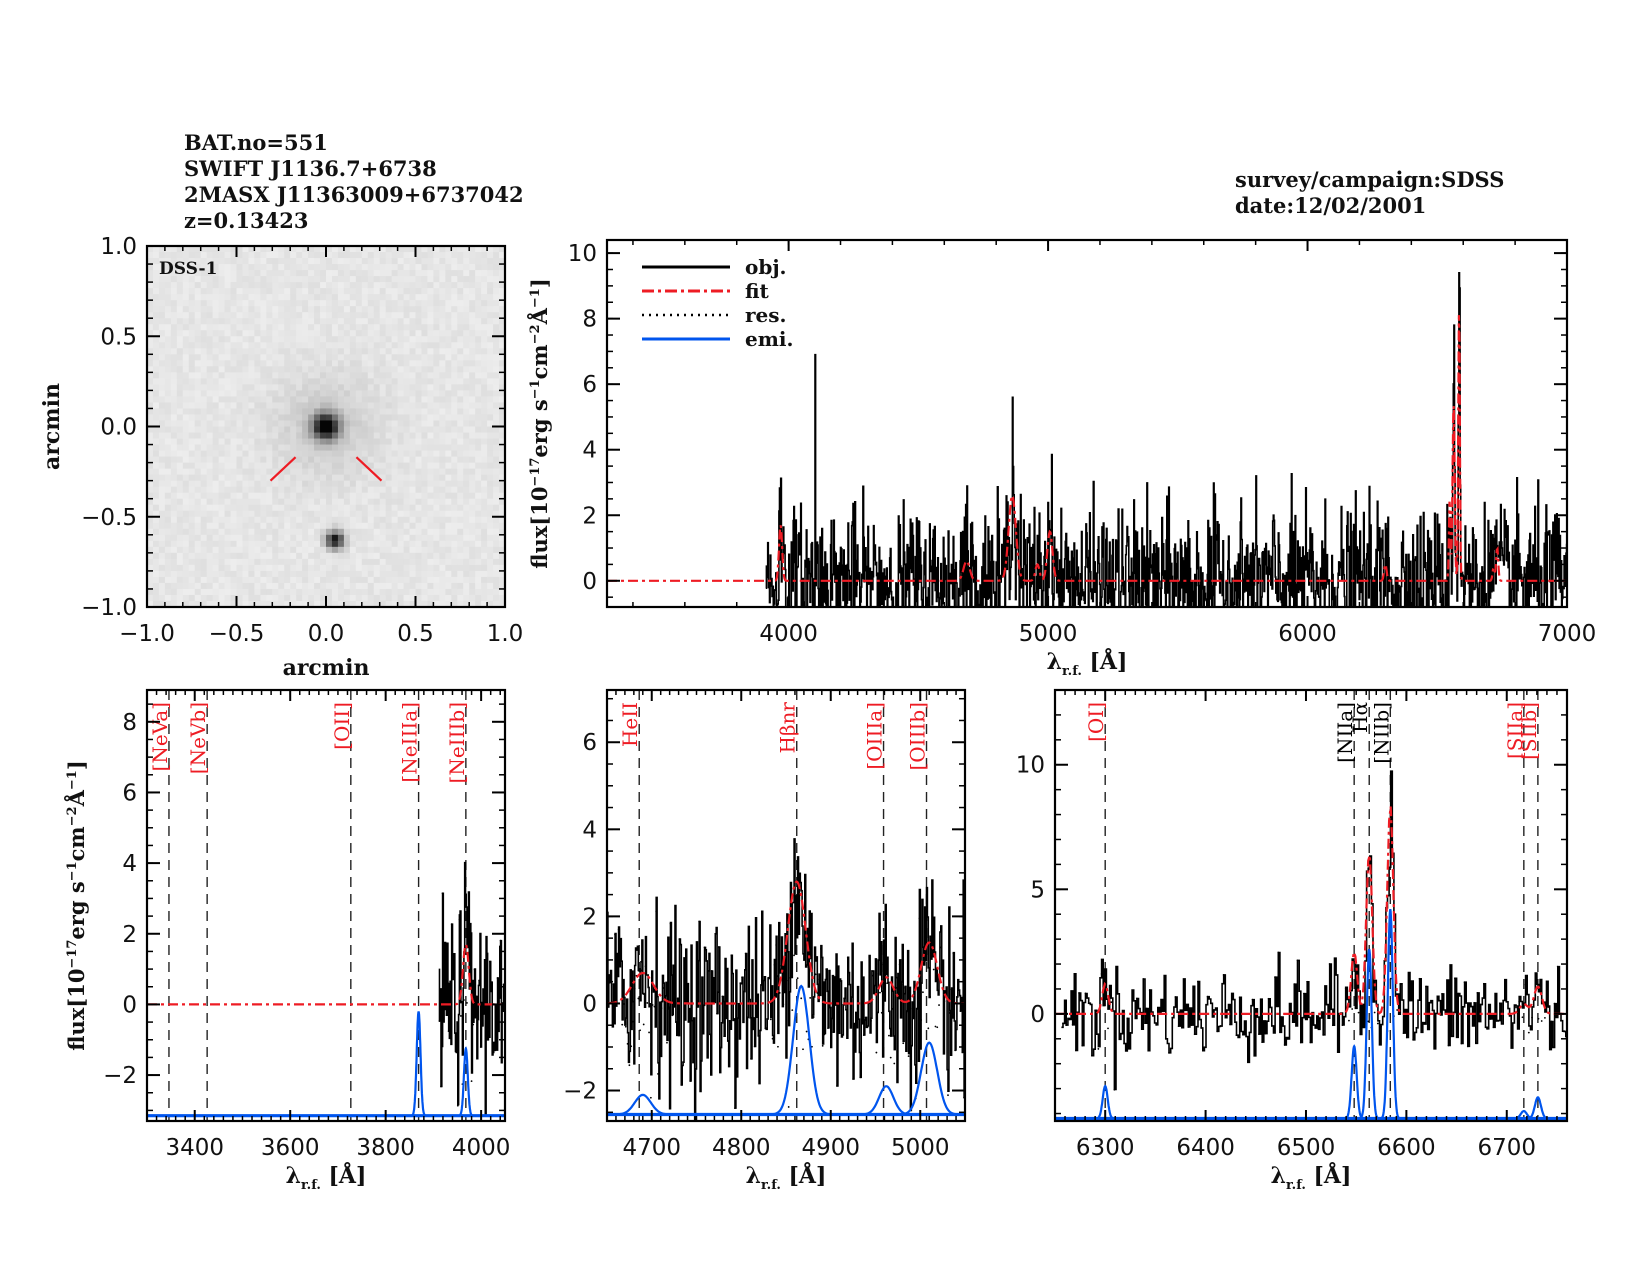 Image resolution: width=1650 pixels, height=1275 pixels. Describe the element at coordinates (1087, 448) in the screenshot. I see `fit-line` at that location.